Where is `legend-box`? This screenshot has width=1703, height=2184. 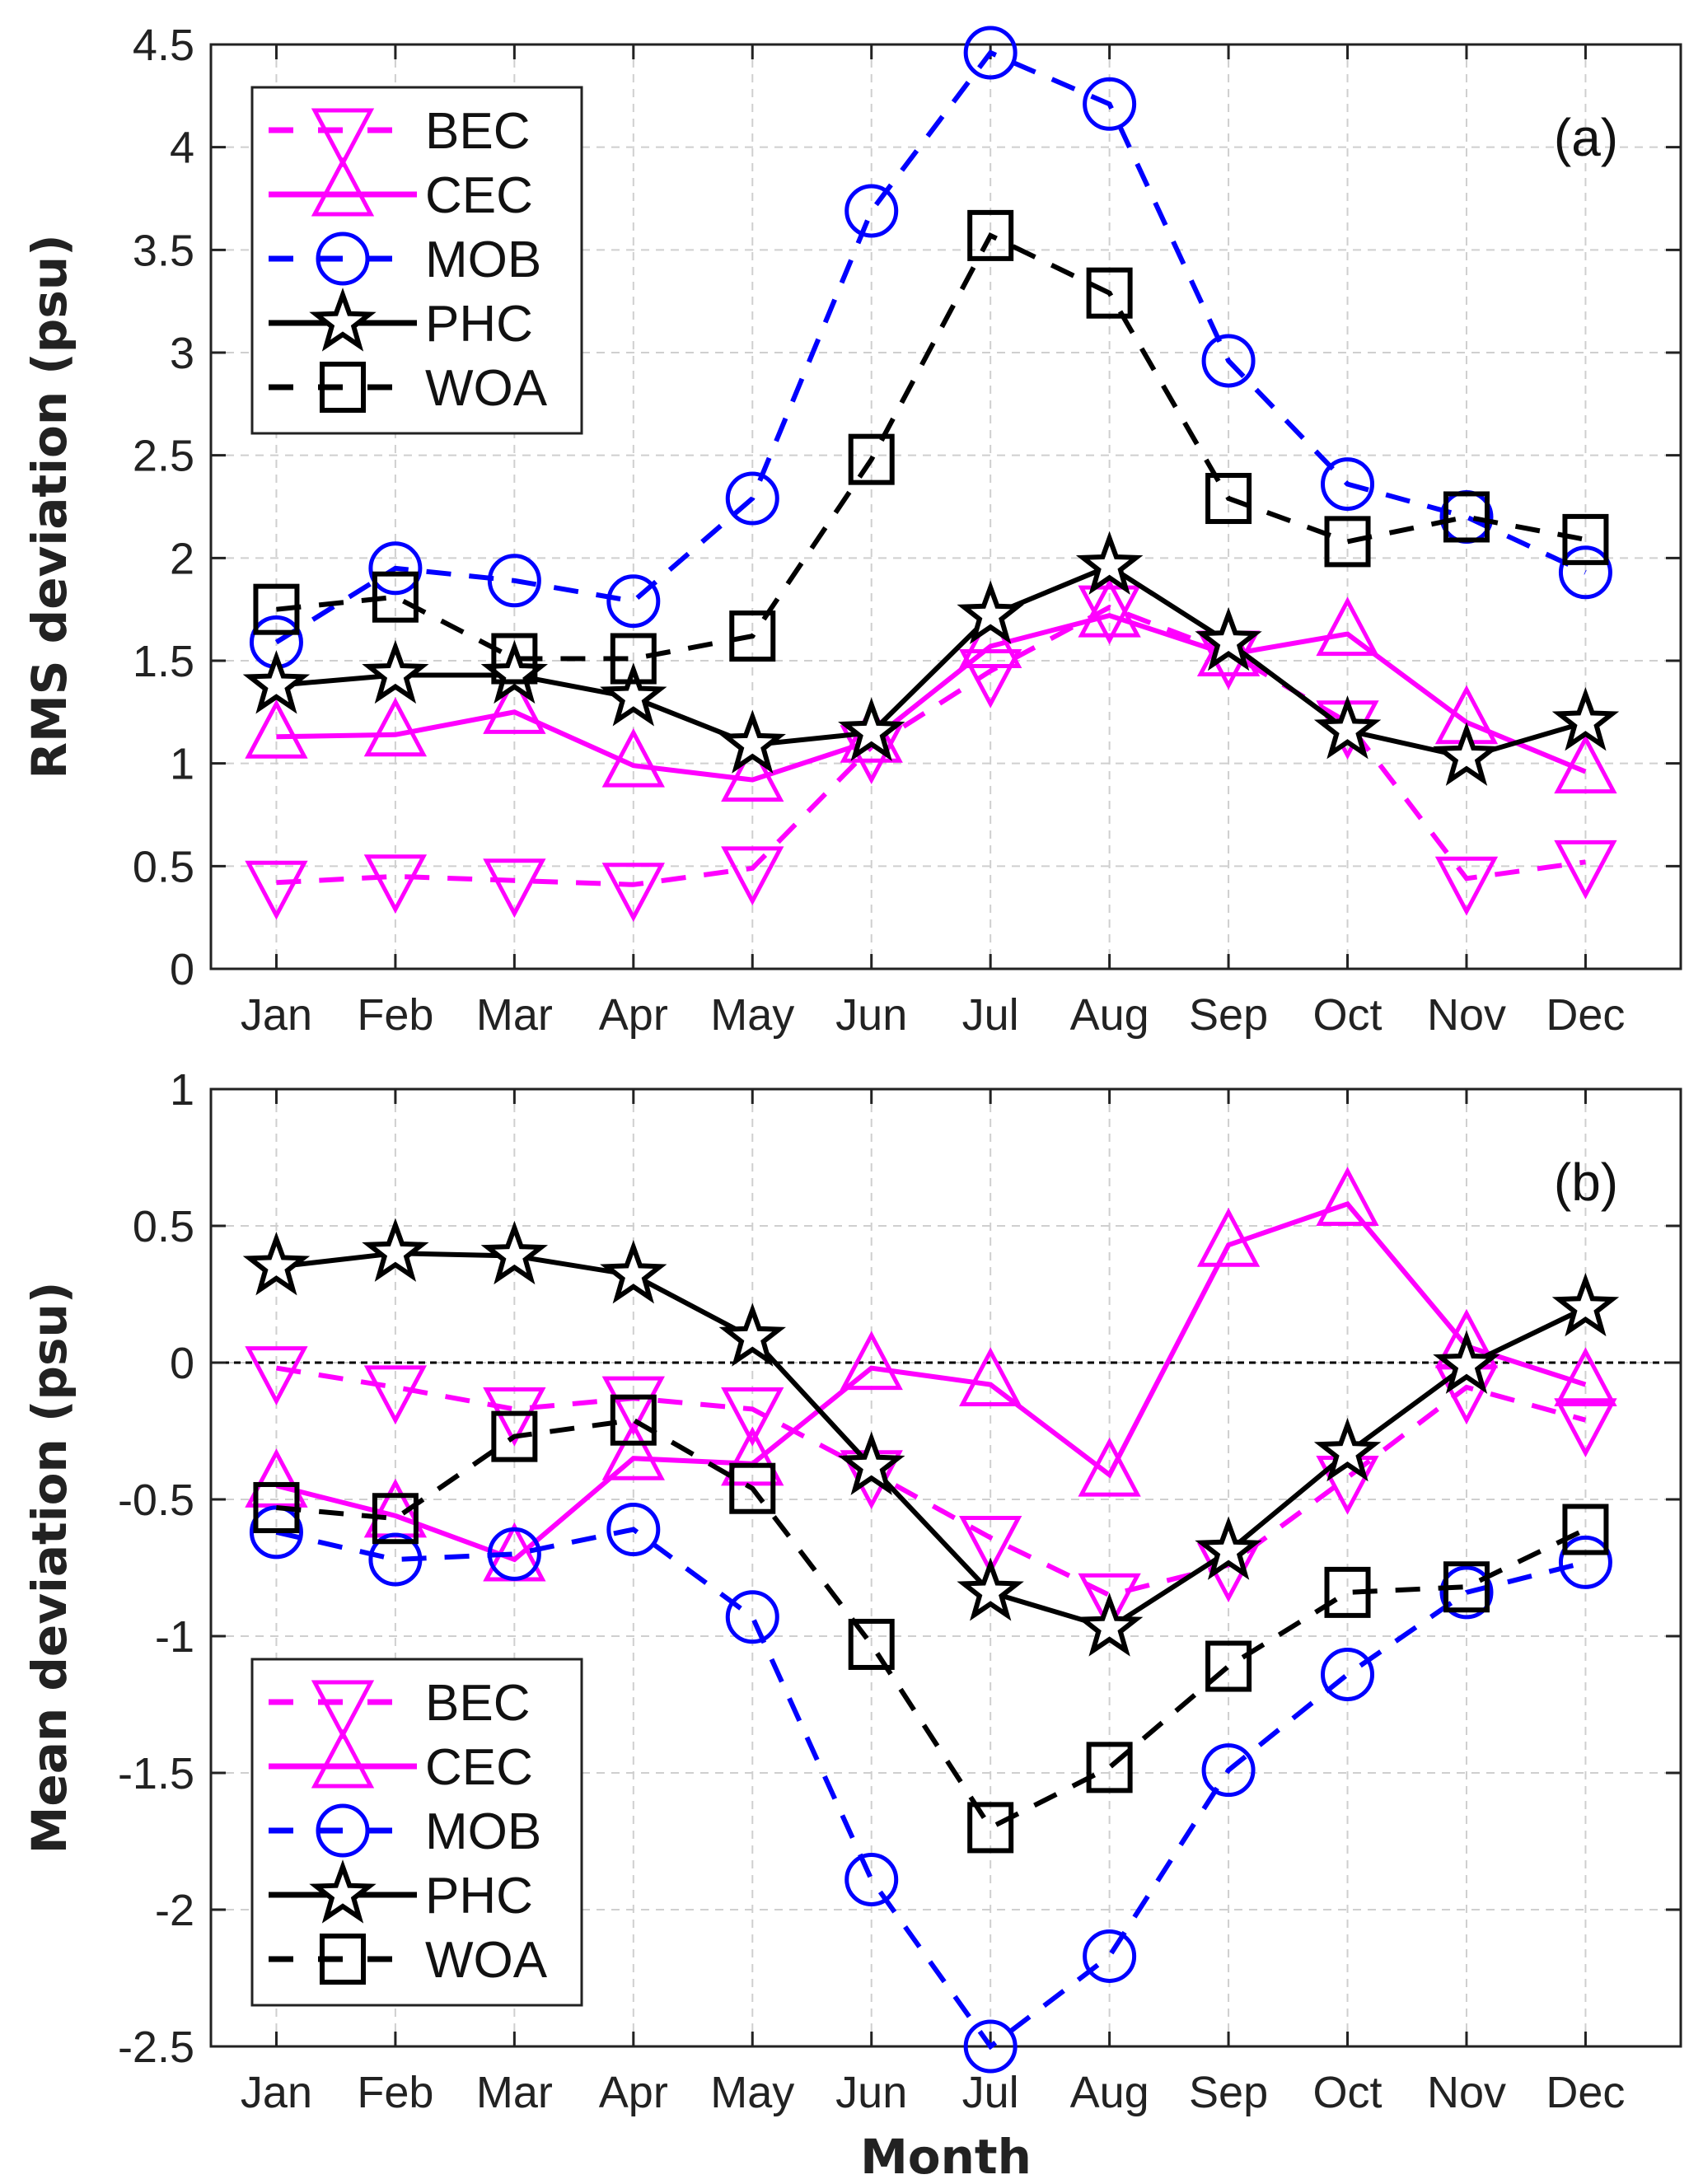
legend-box is located at coordinates (416, 260).